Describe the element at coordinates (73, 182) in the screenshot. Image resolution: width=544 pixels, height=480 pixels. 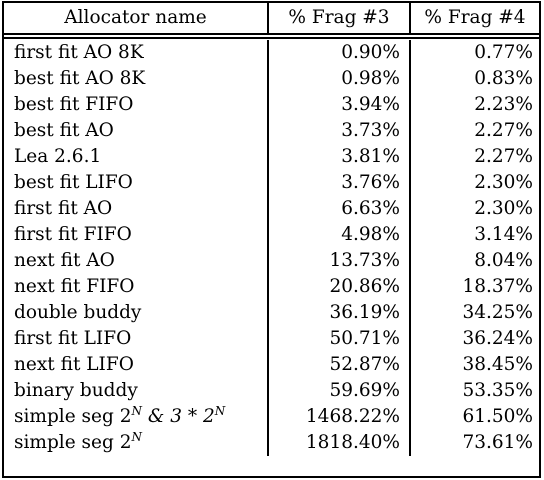
I see `allocator-name: best fit LIFO` at that location.